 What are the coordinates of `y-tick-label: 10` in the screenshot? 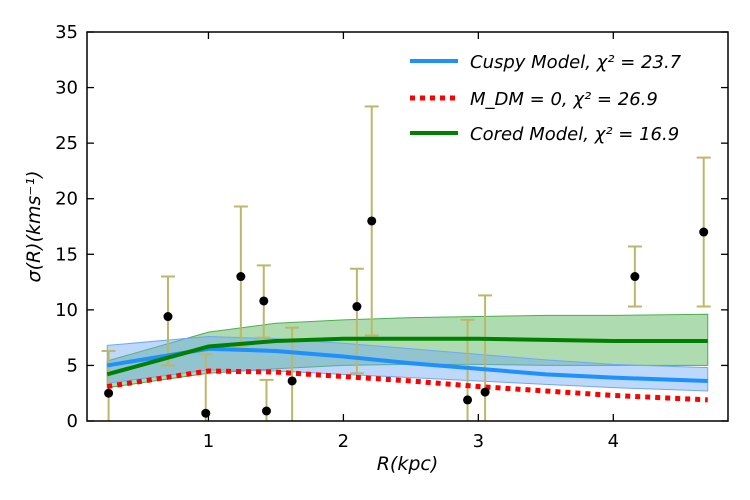 It's located at (66, 310).